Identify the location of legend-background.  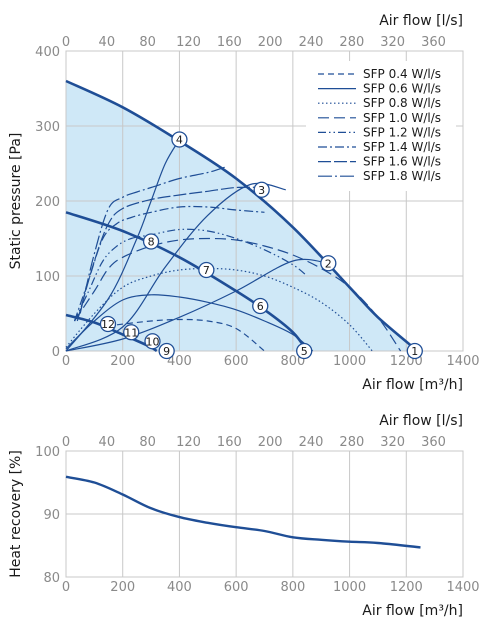
(381, 126).